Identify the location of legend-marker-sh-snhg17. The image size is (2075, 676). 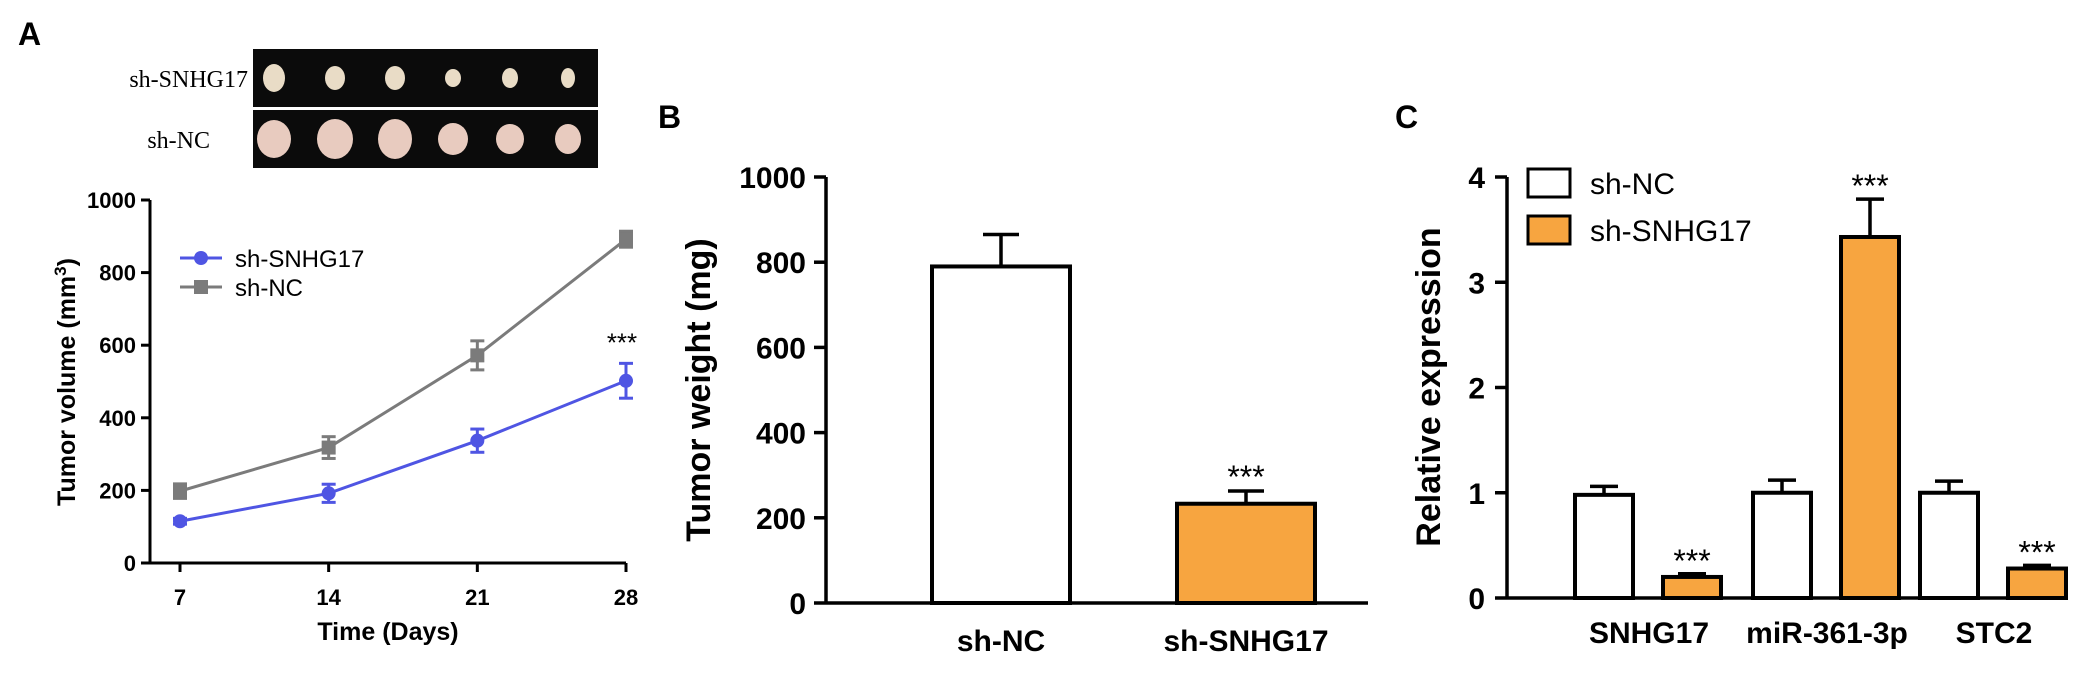
(201, 258).